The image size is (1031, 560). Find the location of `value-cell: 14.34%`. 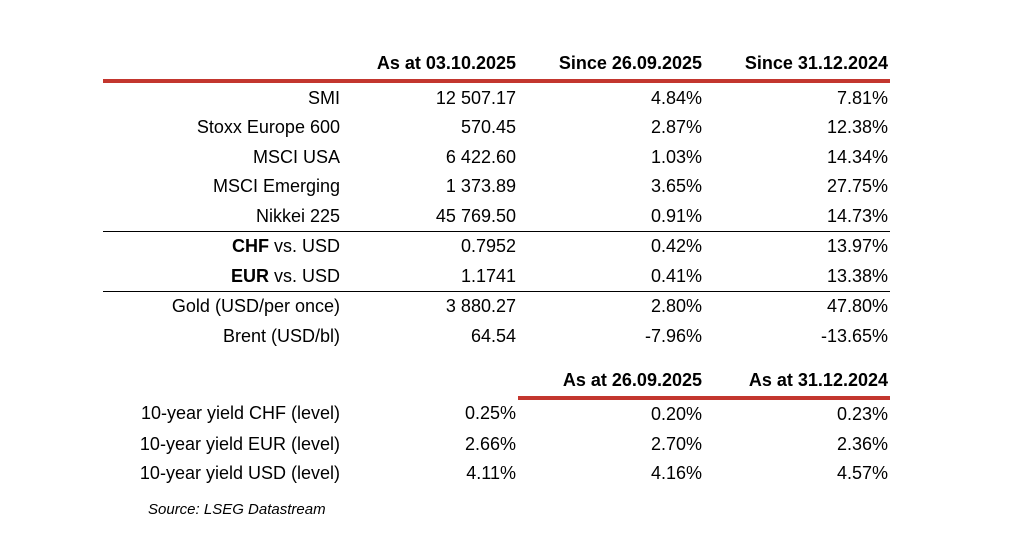

value-cell: 14.34% is located at coordinates (857, 156).